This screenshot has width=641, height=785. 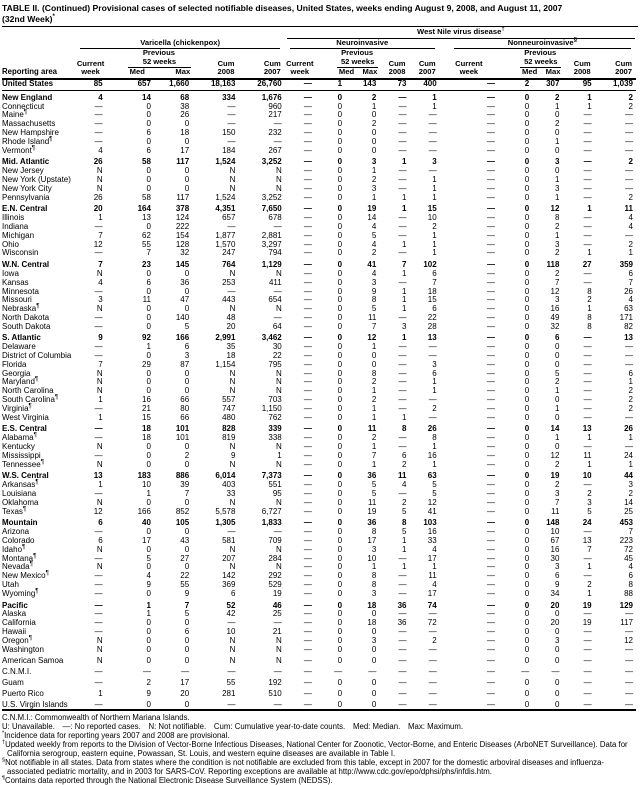 I want to click on col-header-2008-neuro: 2008, so click(x=394, y=74).